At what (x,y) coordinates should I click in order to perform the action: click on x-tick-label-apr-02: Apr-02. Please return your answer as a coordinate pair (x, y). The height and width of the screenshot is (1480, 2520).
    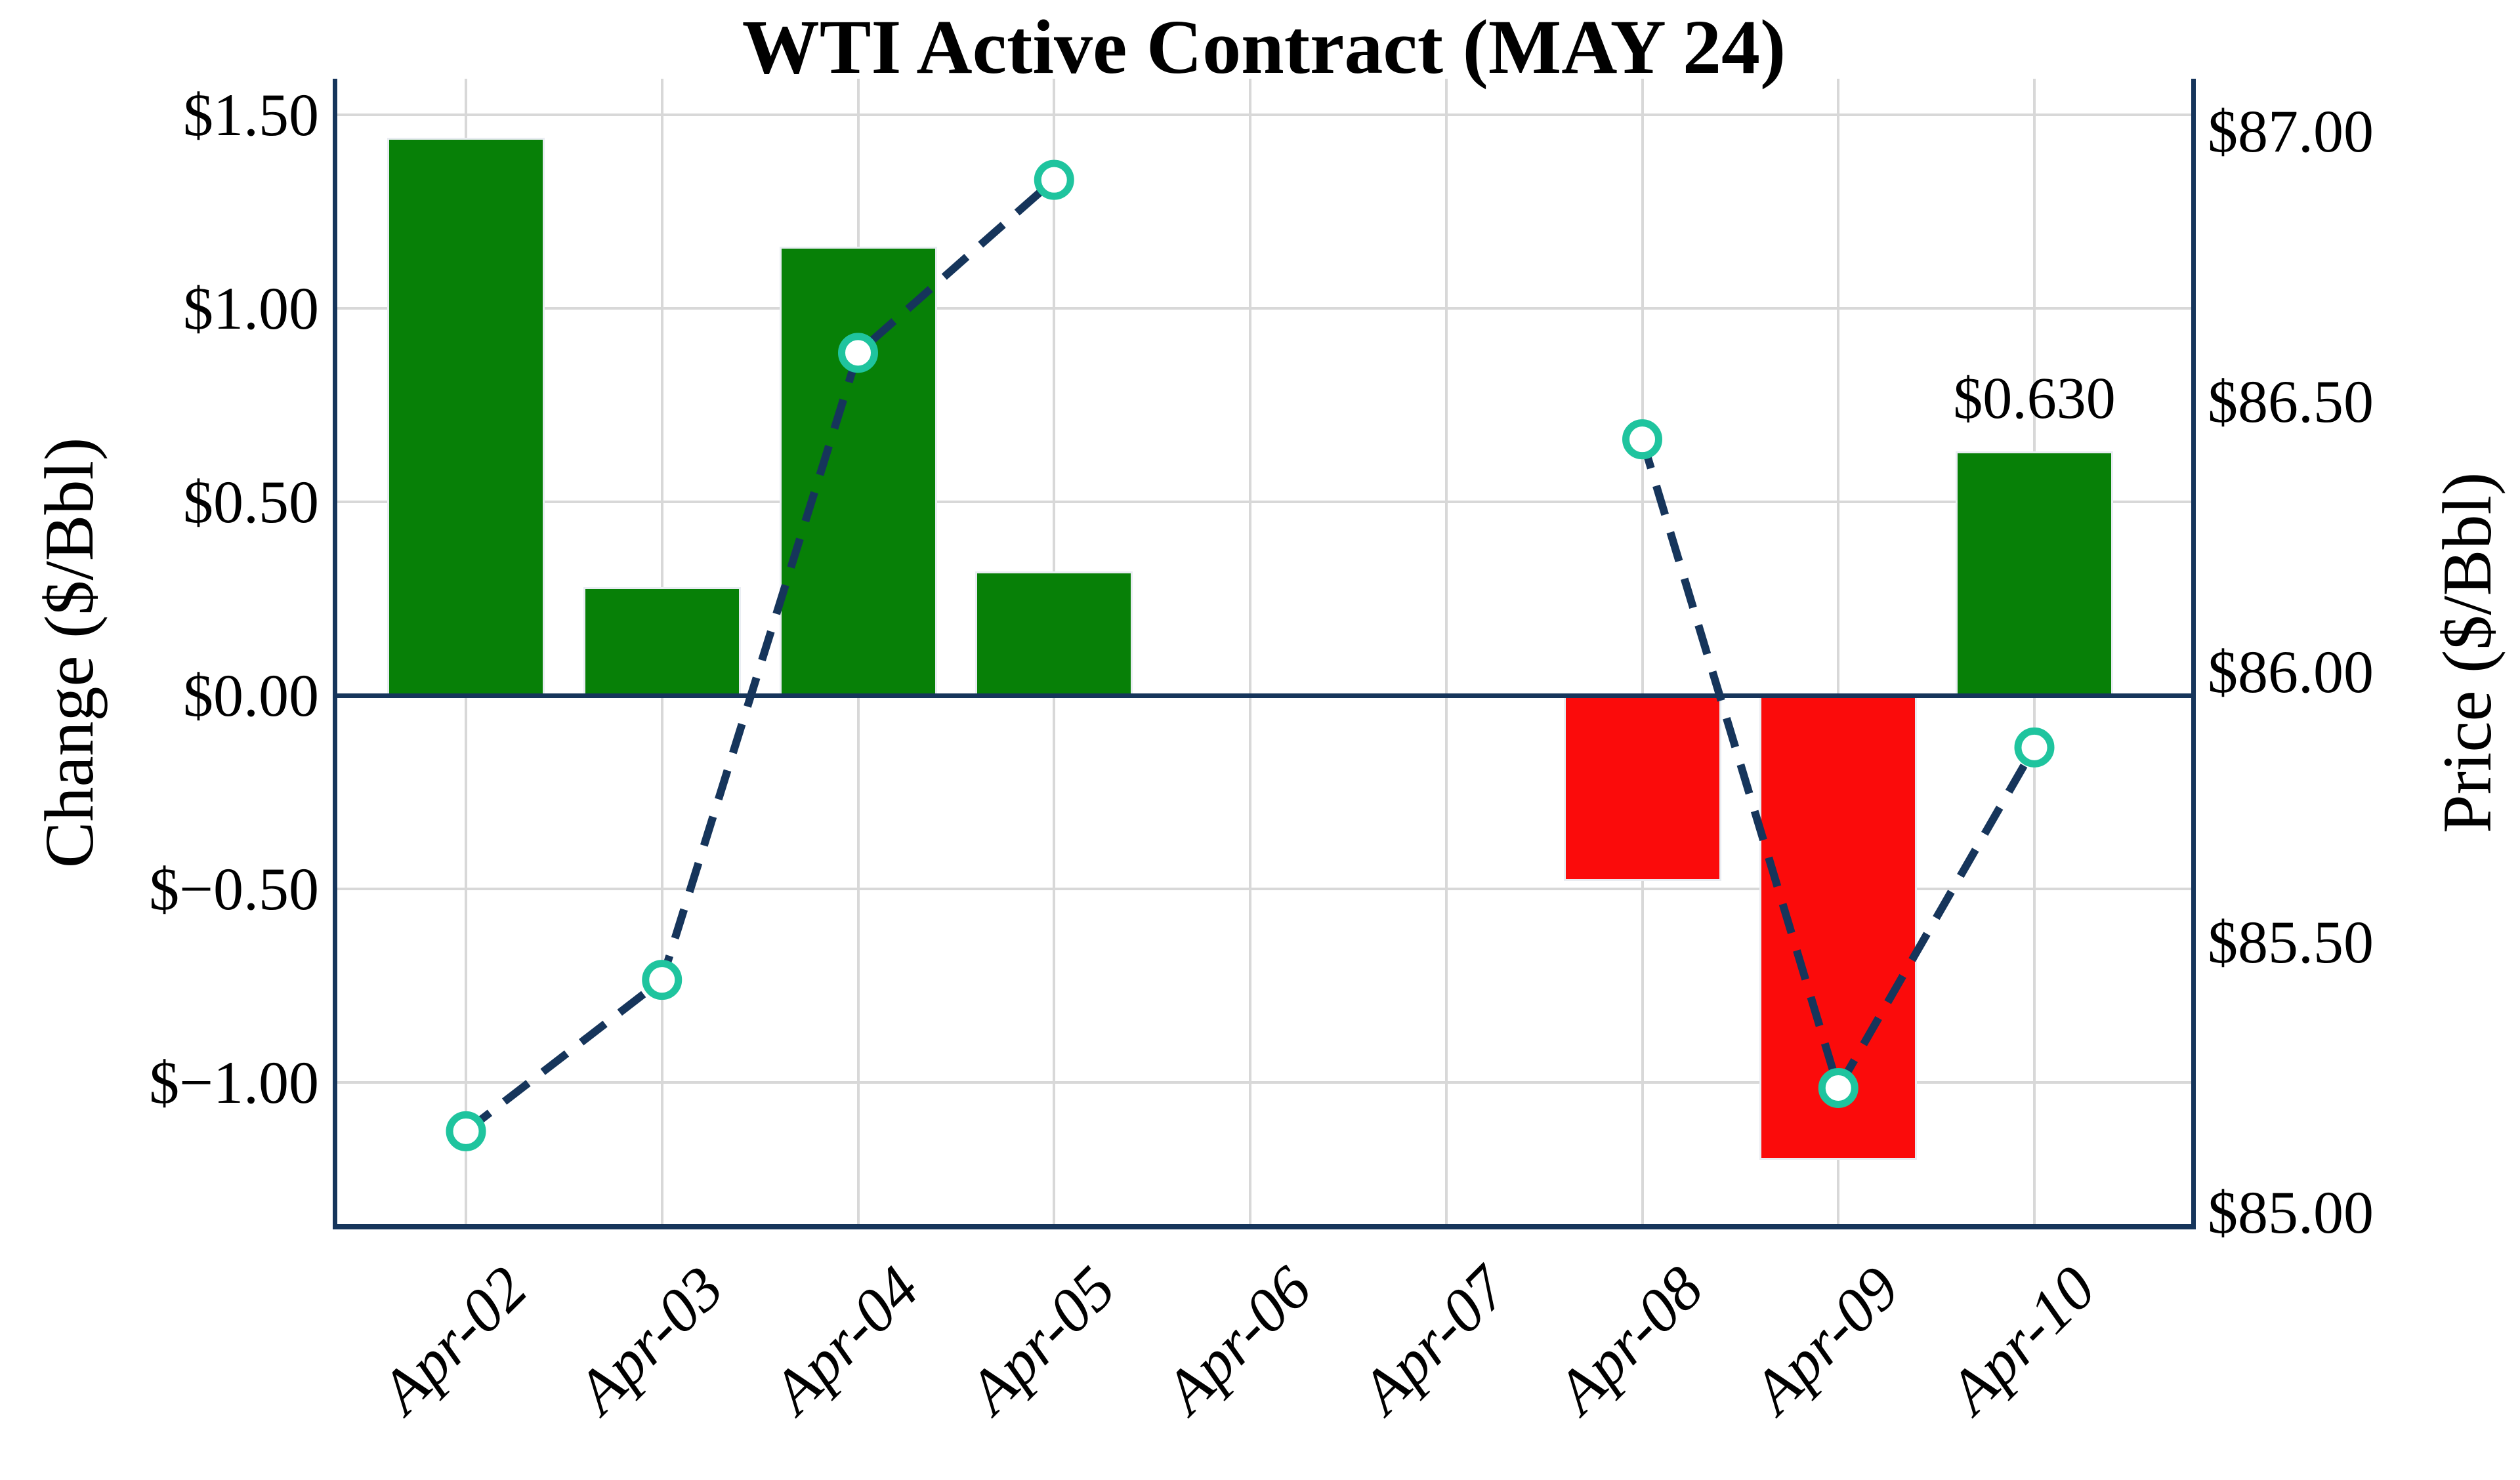
    Looking at the image, I should click on (453, 1339).